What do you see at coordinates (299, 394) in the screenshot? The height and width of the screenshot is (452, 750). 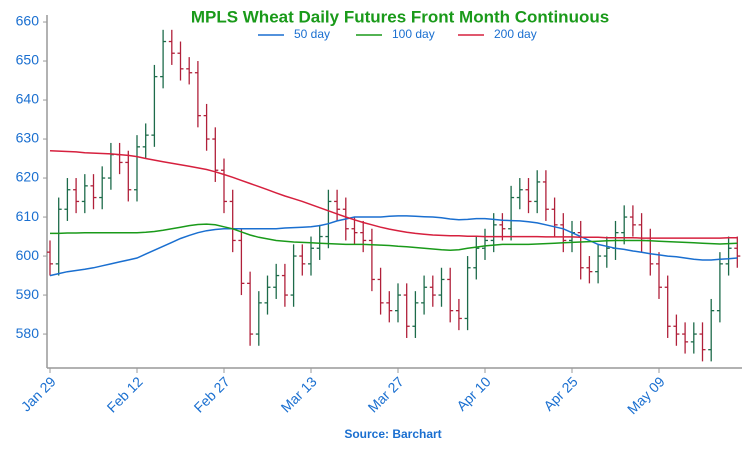 I see `x-tick-label: Mar 13` at bounding box center [299, 394].